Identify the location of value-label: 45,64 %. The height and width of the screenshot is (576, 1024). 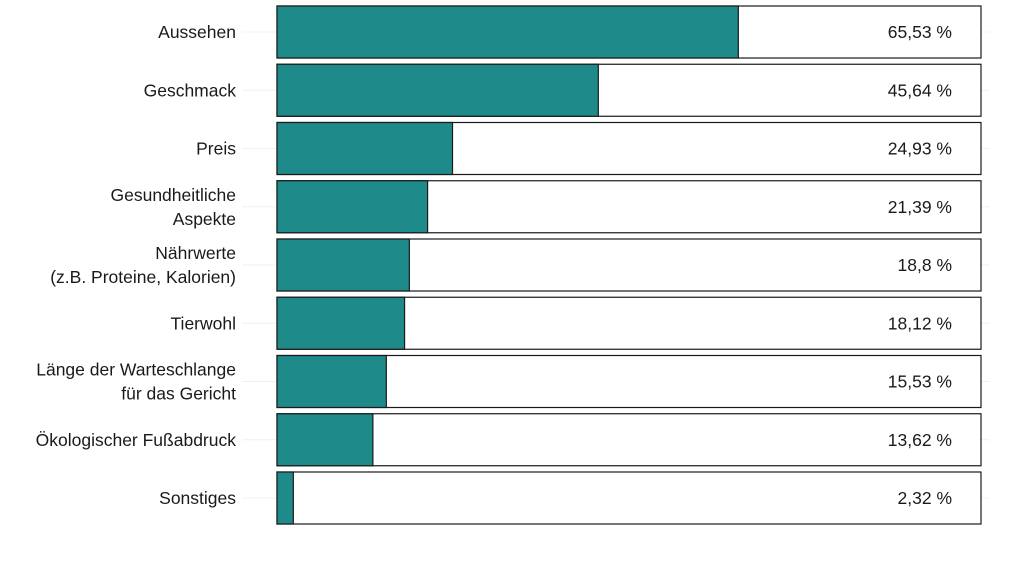
(920, 90).